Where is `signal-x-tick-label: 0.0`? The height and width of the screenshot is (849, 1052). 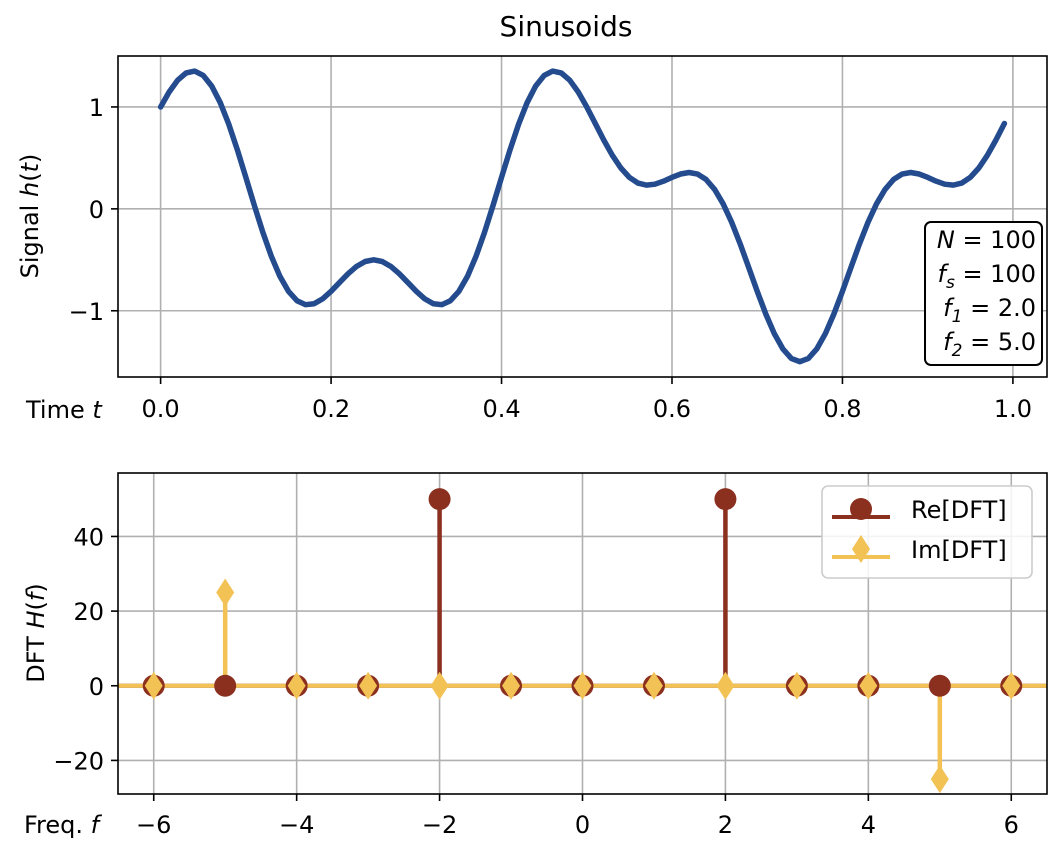 signal-x-tick-label: 0.0 is located at coordinates (161, 409).